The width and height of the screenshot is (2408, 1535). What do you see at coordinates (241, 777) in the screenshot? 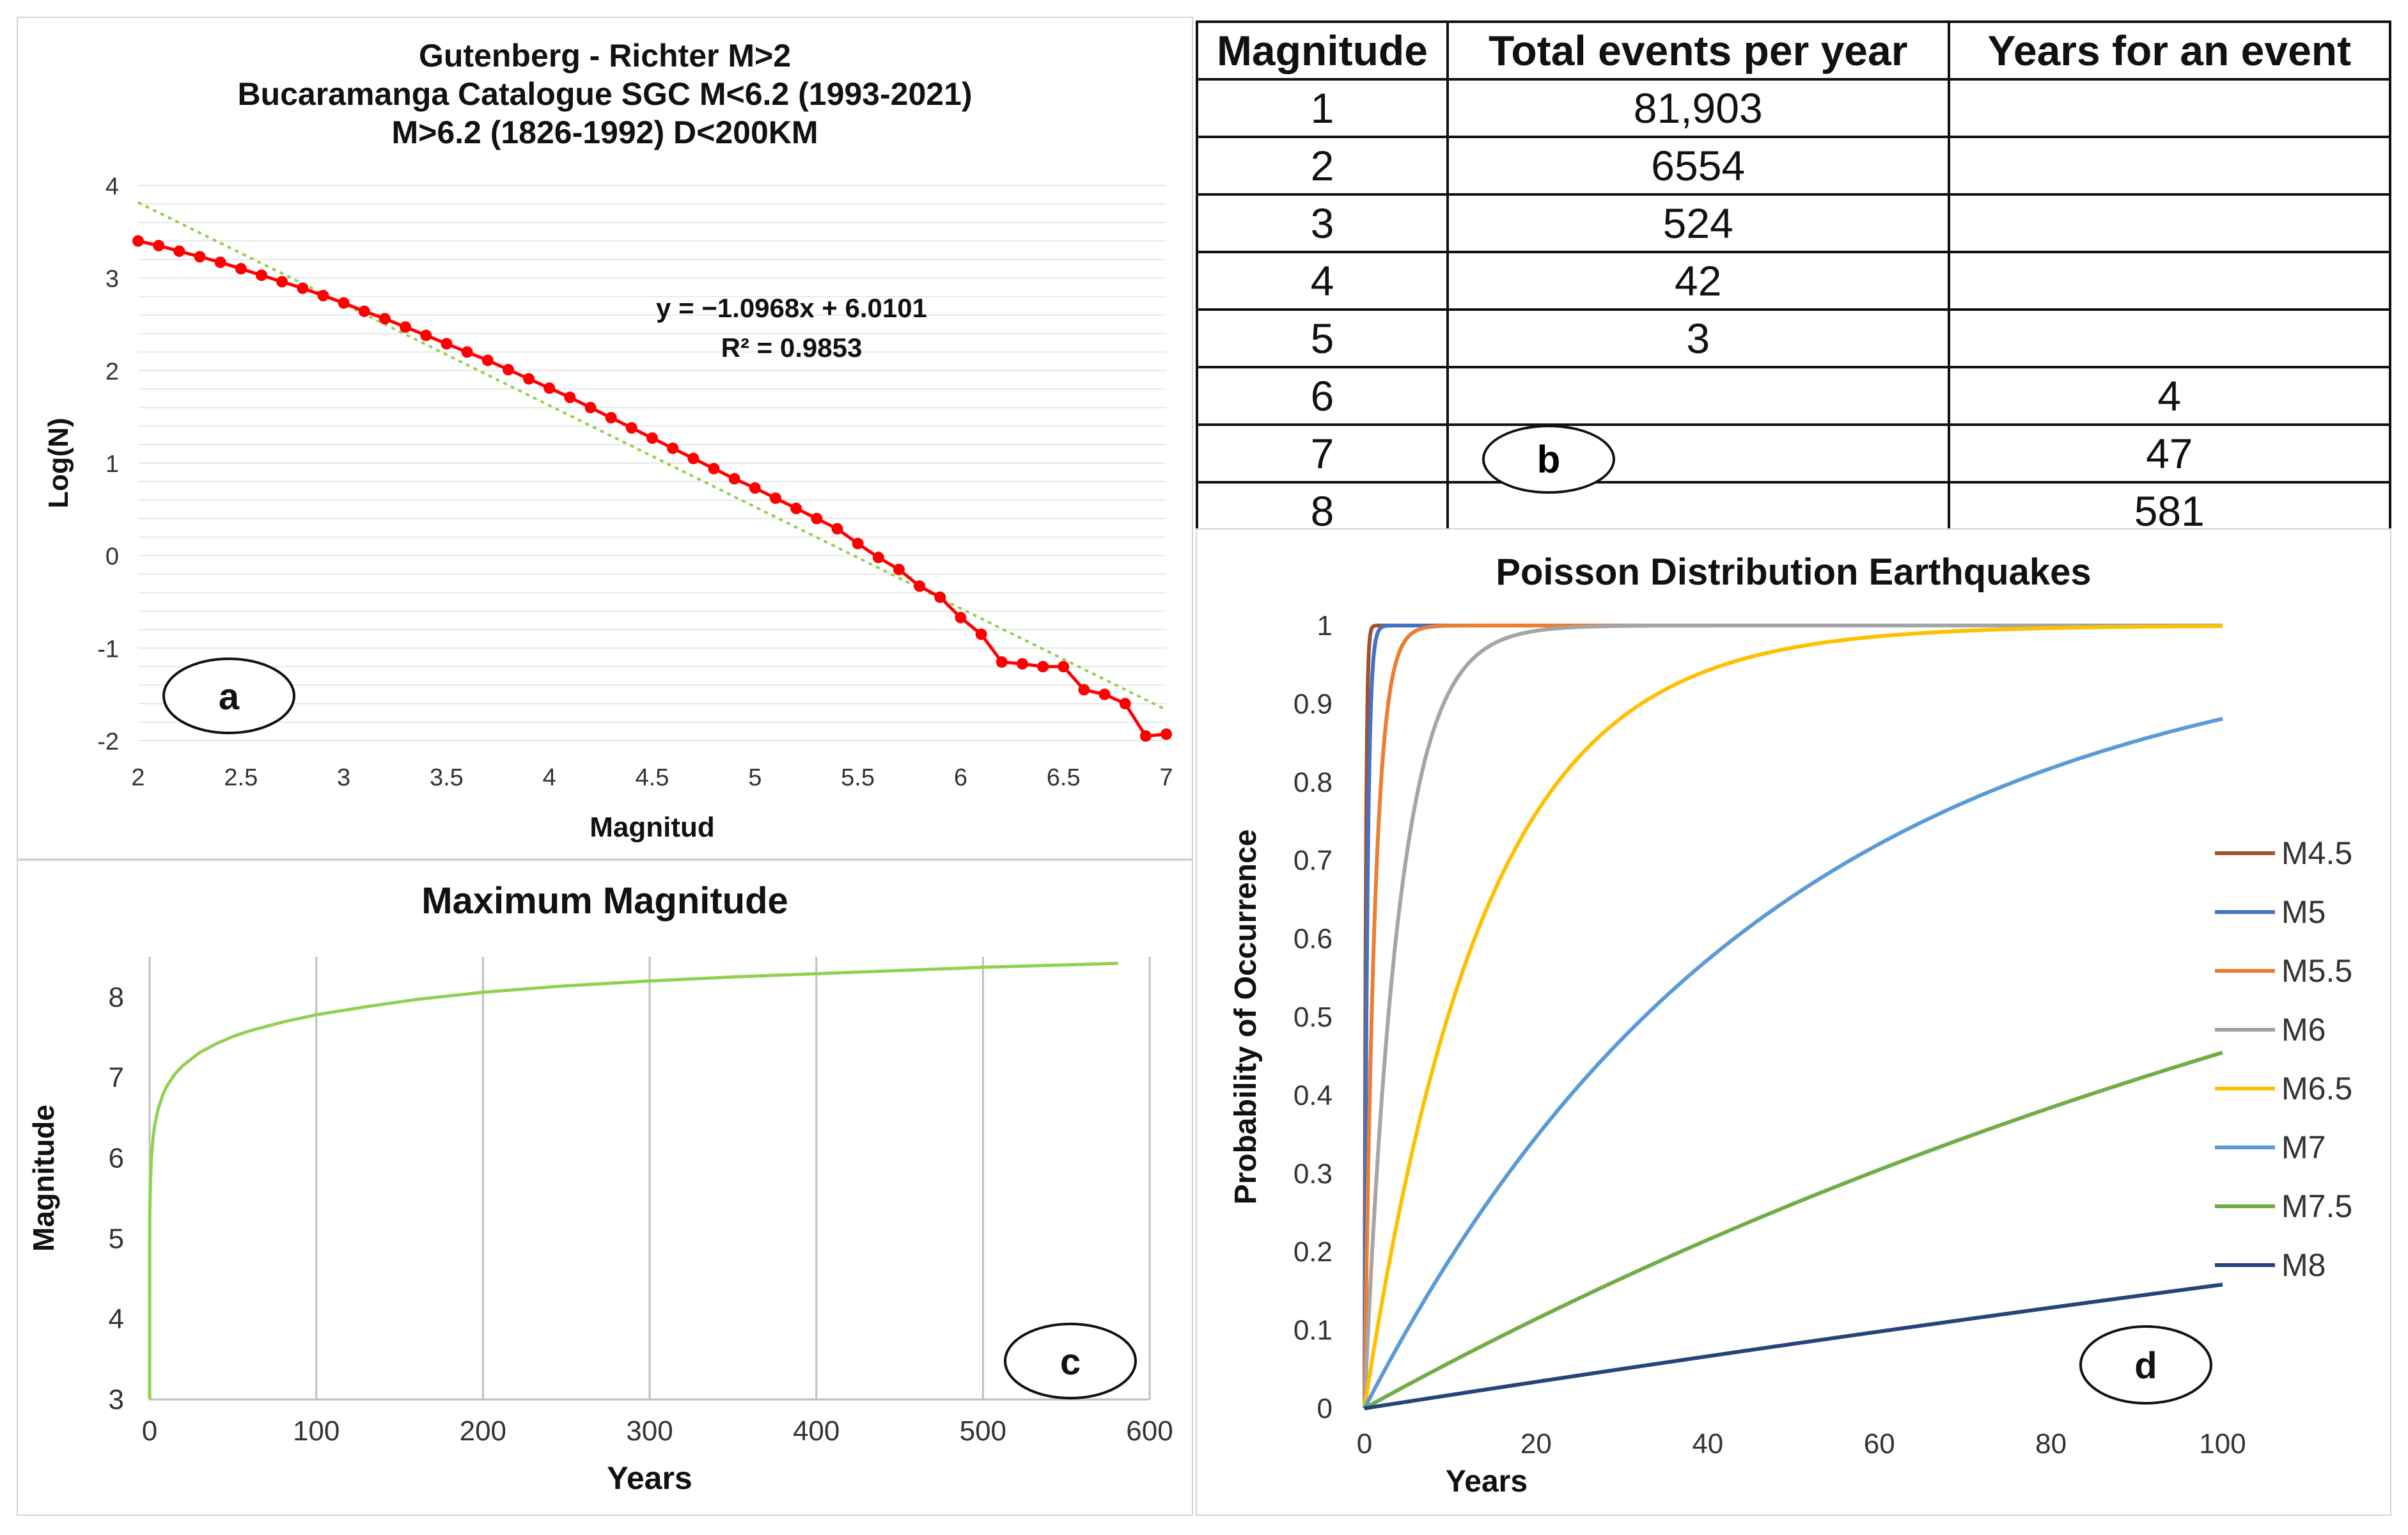
I see `x-tick-label: 2.5` at bounding box center [241, 777].